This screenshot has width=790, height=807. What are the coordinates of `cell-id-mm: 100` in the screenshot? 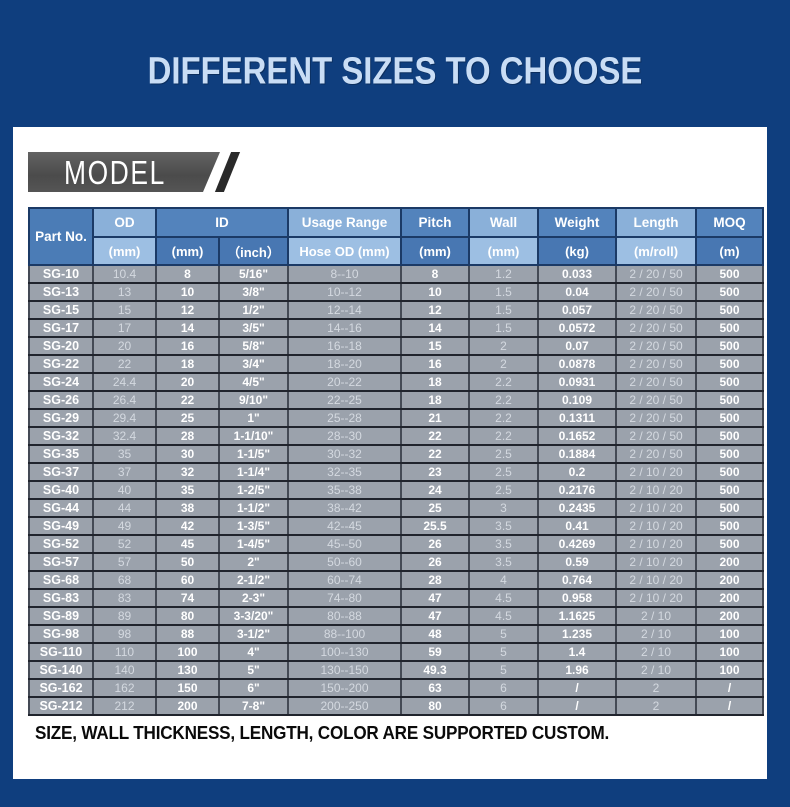 It's located at (187, 652).